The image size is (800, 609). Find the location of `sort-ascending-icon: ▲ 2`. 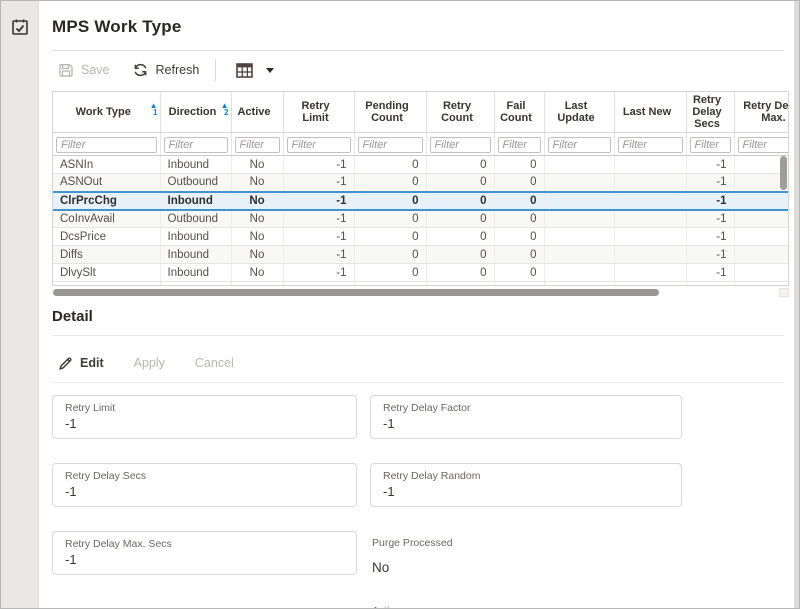

sort-ascending-icon: ▲ 2 is located at coordinates (224, 109).